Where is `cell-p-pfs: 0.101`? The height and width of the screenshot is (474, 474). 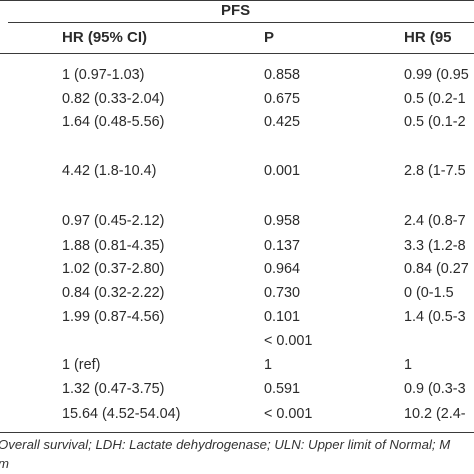
cell-p-pfs: 0.101 is located at coordinates (282, 317).